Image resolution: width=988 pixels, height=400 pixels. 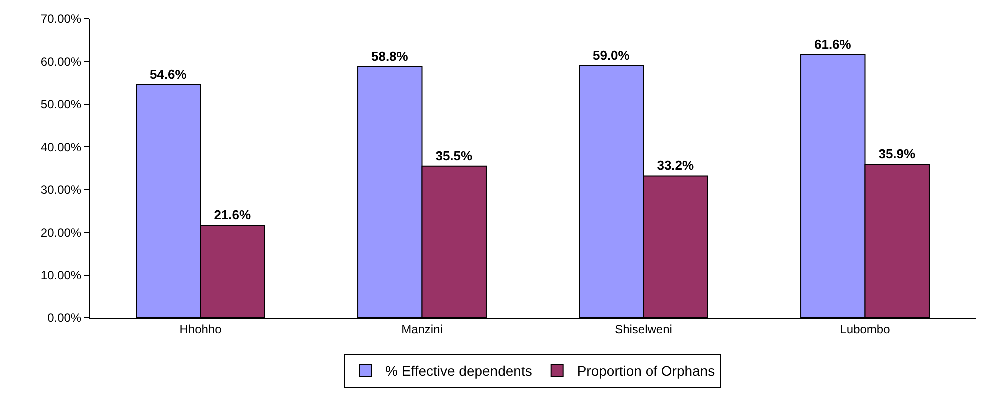 I want to click on y-tick-label: 70.00%, so click(x=61, y=19).